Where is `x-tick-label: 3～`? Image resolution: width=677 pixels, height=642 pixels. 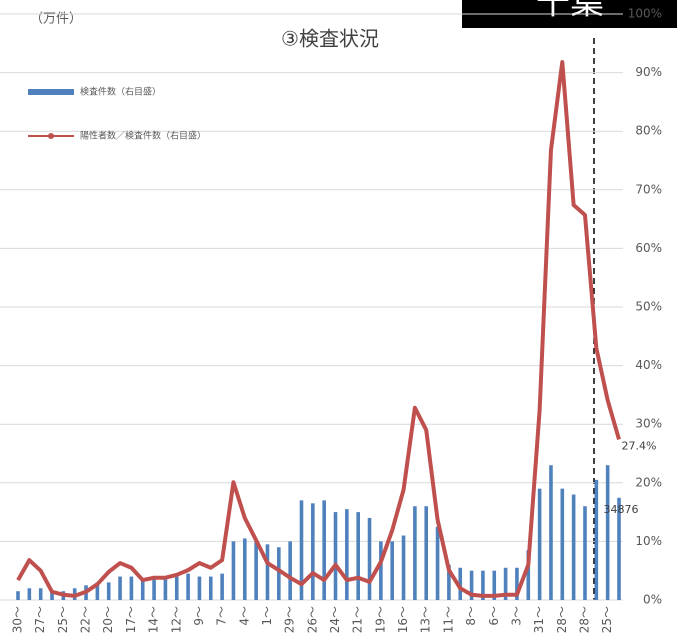 x-tick-label: 3～ is located at coordinates (516, 616).